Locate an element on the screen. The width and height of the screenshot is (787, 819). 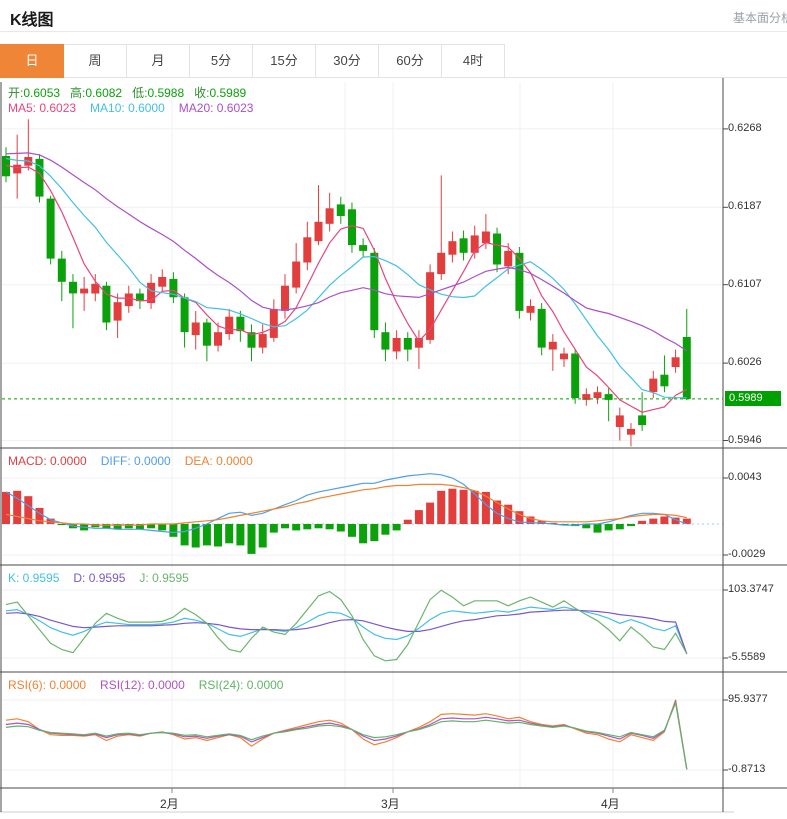
ohlc-legend: 开:0.6053 高:0.6082 低:0.5988 收:0.5989 is located at coordinates (132, 92).